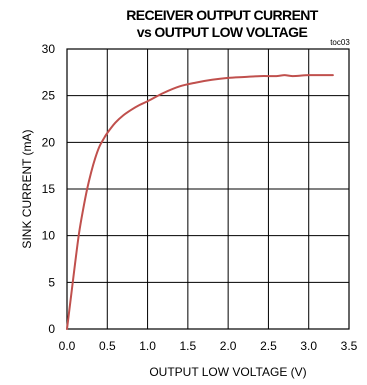 This screenshot has width=367, height=385. What do you see at coordinates (51, 329) in the screenshot?
I see `y-tick-label: 0` at bounding box center [51, 329].